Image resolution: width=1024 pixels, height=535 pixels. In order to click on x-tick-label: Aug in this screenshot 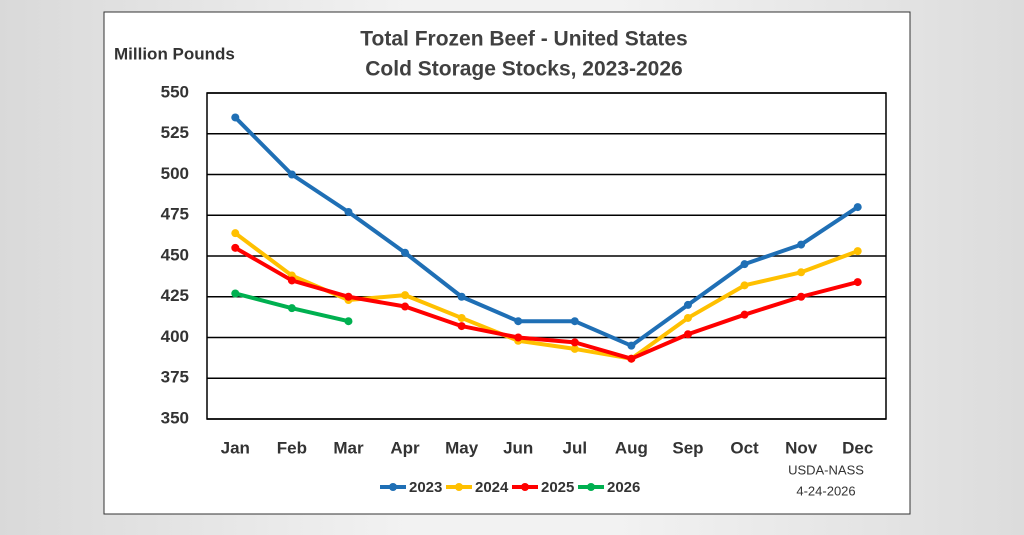, I will do `click(631, 447)`.